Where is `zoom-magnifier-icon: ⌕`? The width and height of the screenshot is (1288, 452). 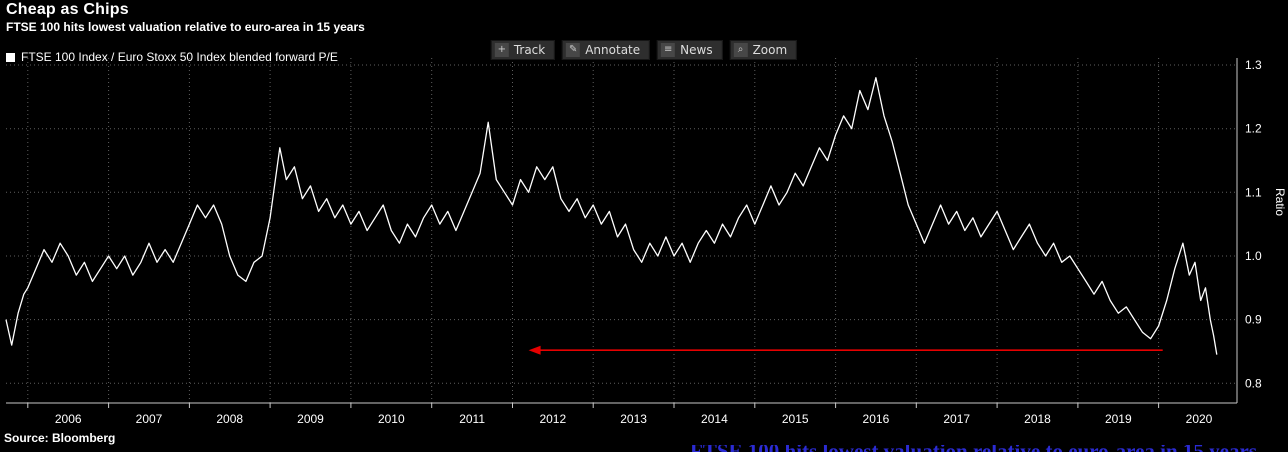
zoom-magnifier-icon: ⌕ is located at coordinates (740, 50).